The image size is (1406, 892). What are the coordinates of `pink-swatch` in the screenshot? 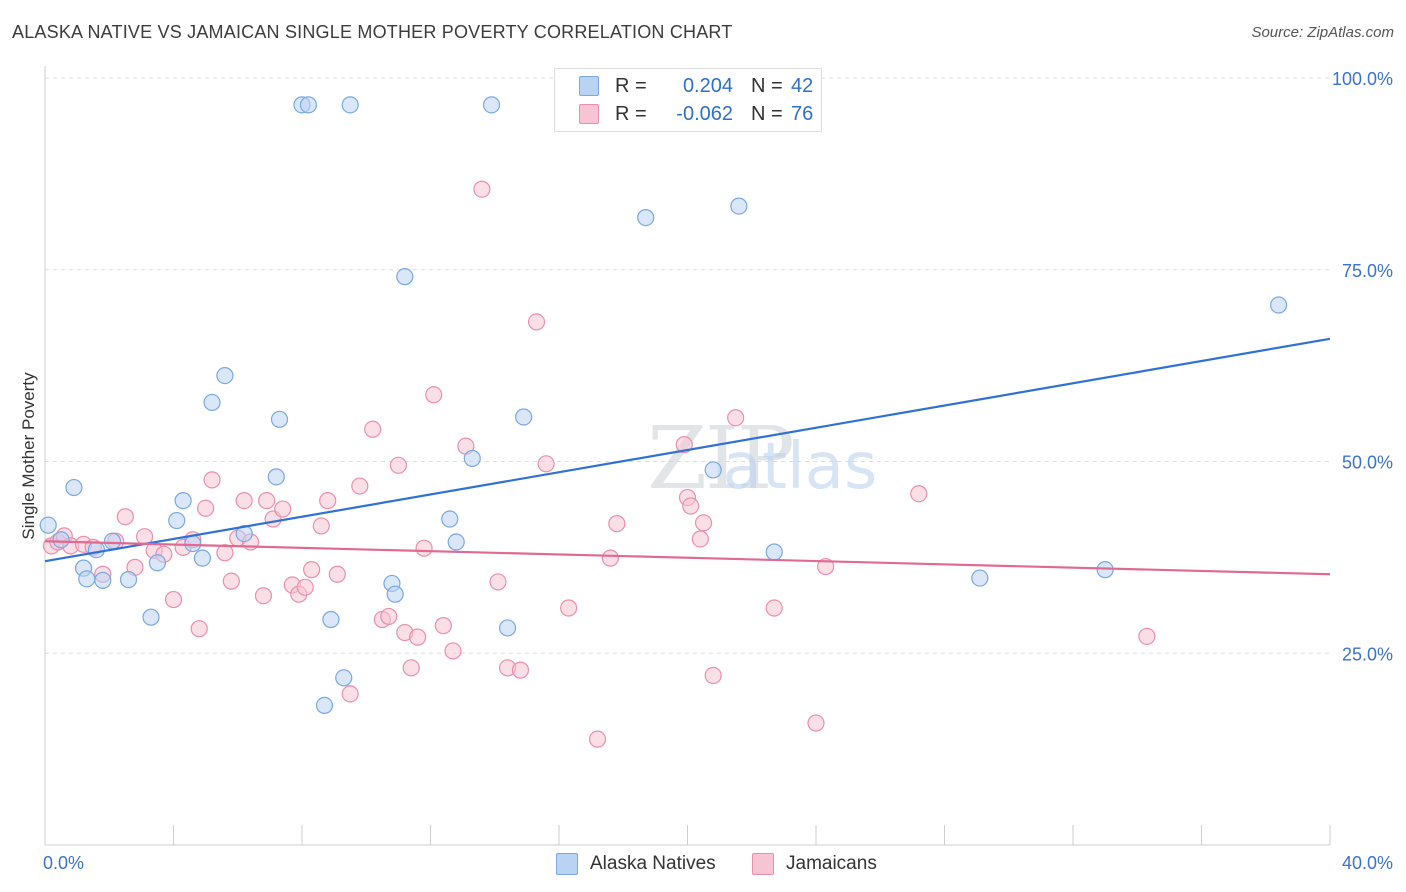 It's located at (589, 114).